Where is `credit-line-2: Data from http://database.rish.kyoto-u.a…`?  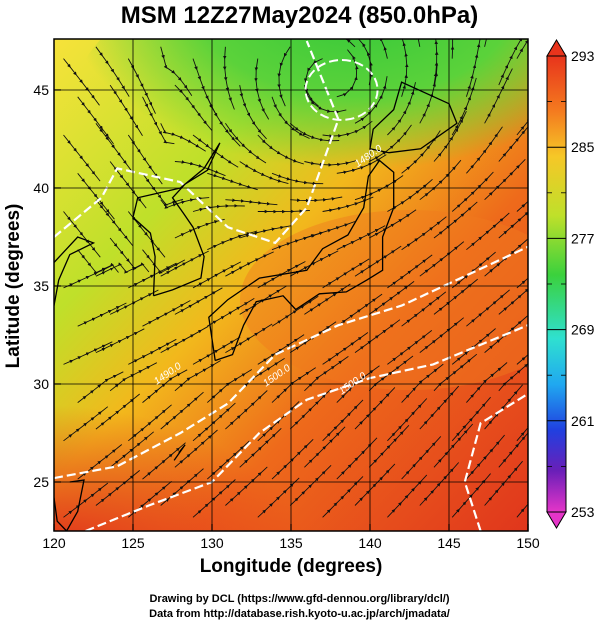
credit-line-2: Data from http://database.rish.kyoto-u.a… is located at coordinates (299, 614).